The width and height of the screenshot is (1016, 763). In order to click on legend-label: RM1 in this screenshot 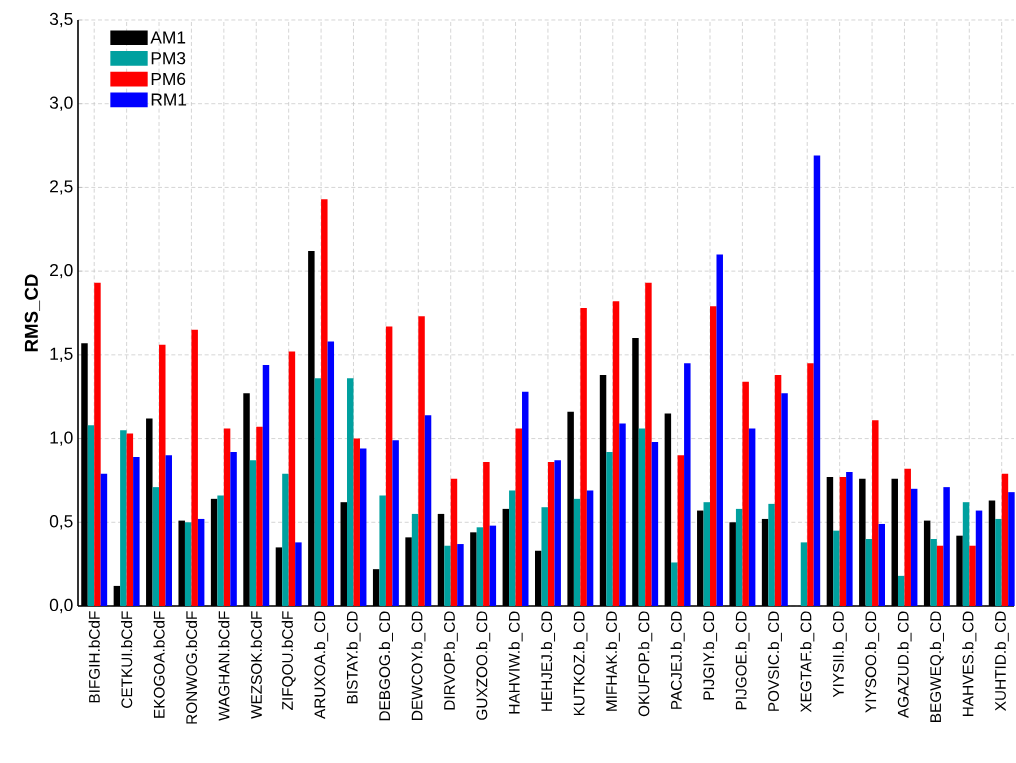, I will do `click(169, 99)`.